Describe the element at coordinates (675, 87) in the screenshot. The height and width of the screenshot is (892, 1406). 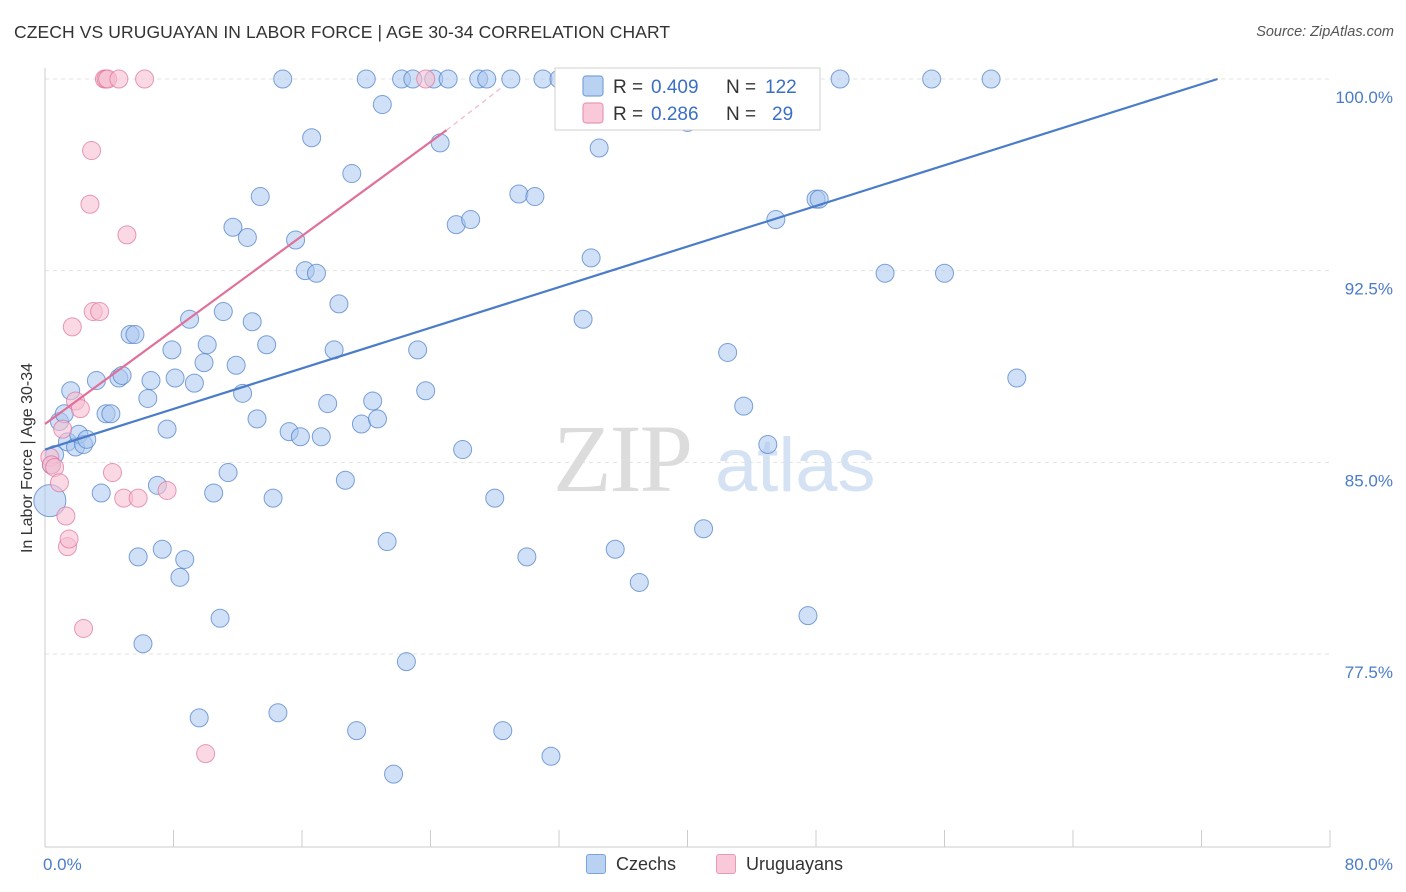
I see `legend-r-value-czechs: 0.409` at that location.